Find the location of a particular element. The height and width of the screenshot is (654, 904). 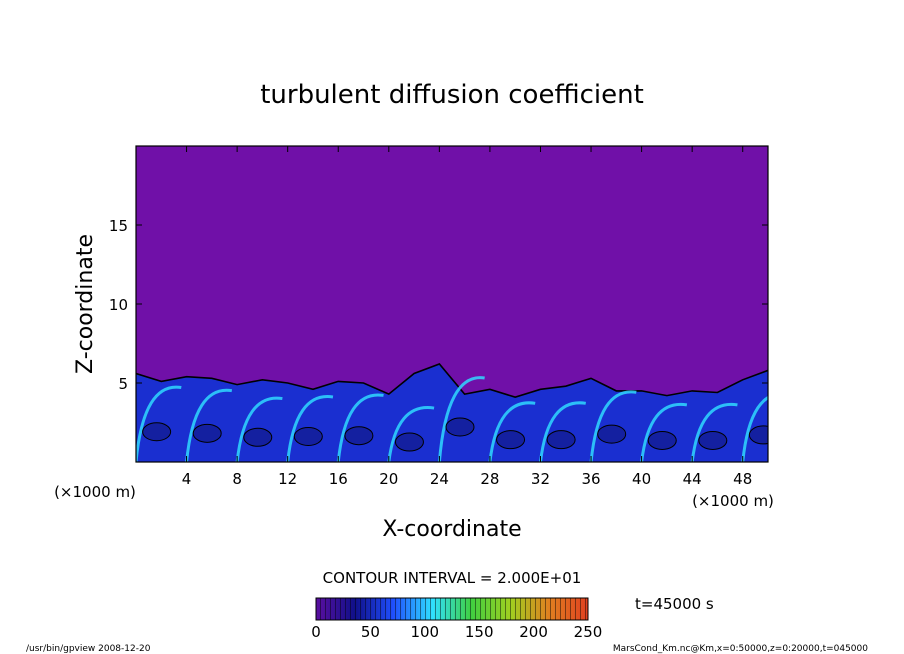

x-axis-unit-right: (×1000 m) is located at coordinates (733, 501).